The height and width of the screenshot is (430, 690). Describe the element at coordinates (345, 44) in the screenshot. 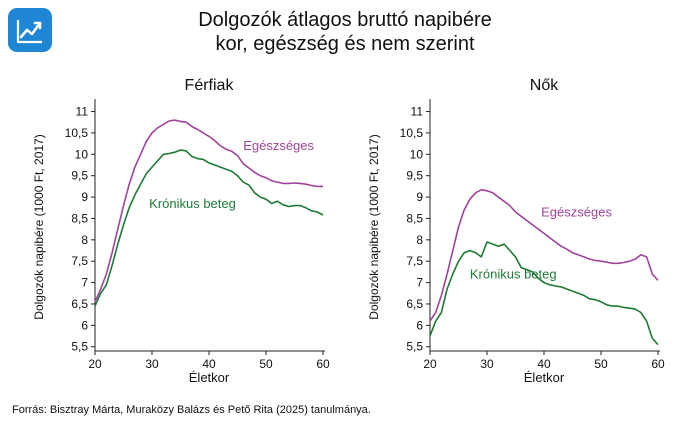

I see `title-line-2: kor, egészség és nem szerint` at that location.